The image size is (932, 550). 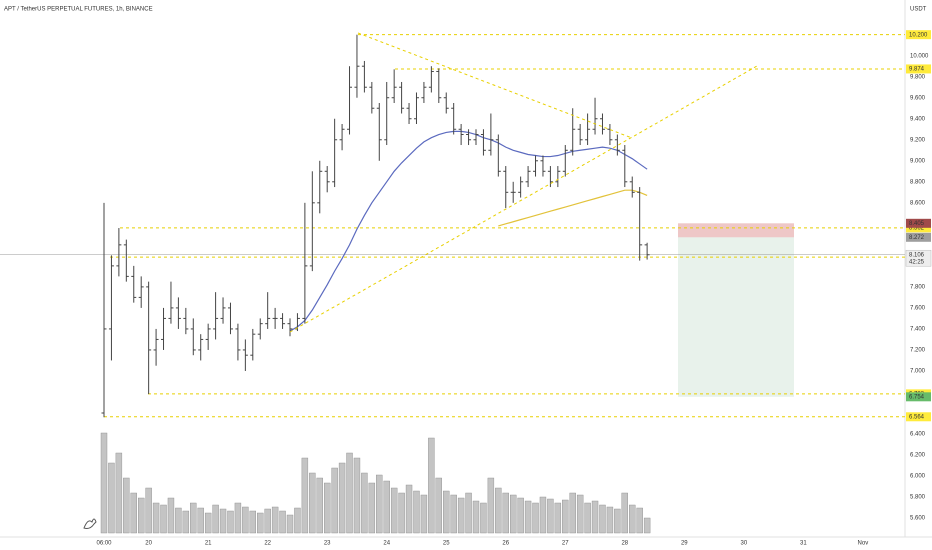 I want to click on y-tick-label: 9.600, so click(x=918, y=98).